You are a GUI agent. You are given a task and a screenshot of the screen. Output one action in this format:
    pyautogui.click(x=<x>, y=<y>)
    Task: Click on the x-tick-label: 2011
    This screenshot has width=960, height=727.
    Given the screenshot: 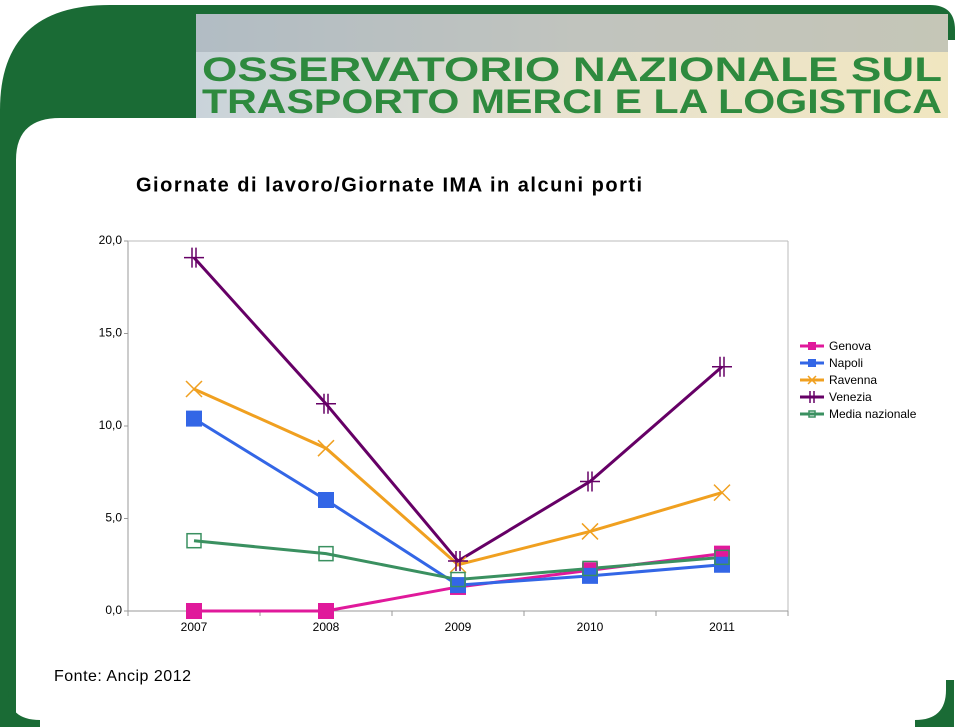 What is the action you would take?
    pyautogui.click(x=722, y=627)
    